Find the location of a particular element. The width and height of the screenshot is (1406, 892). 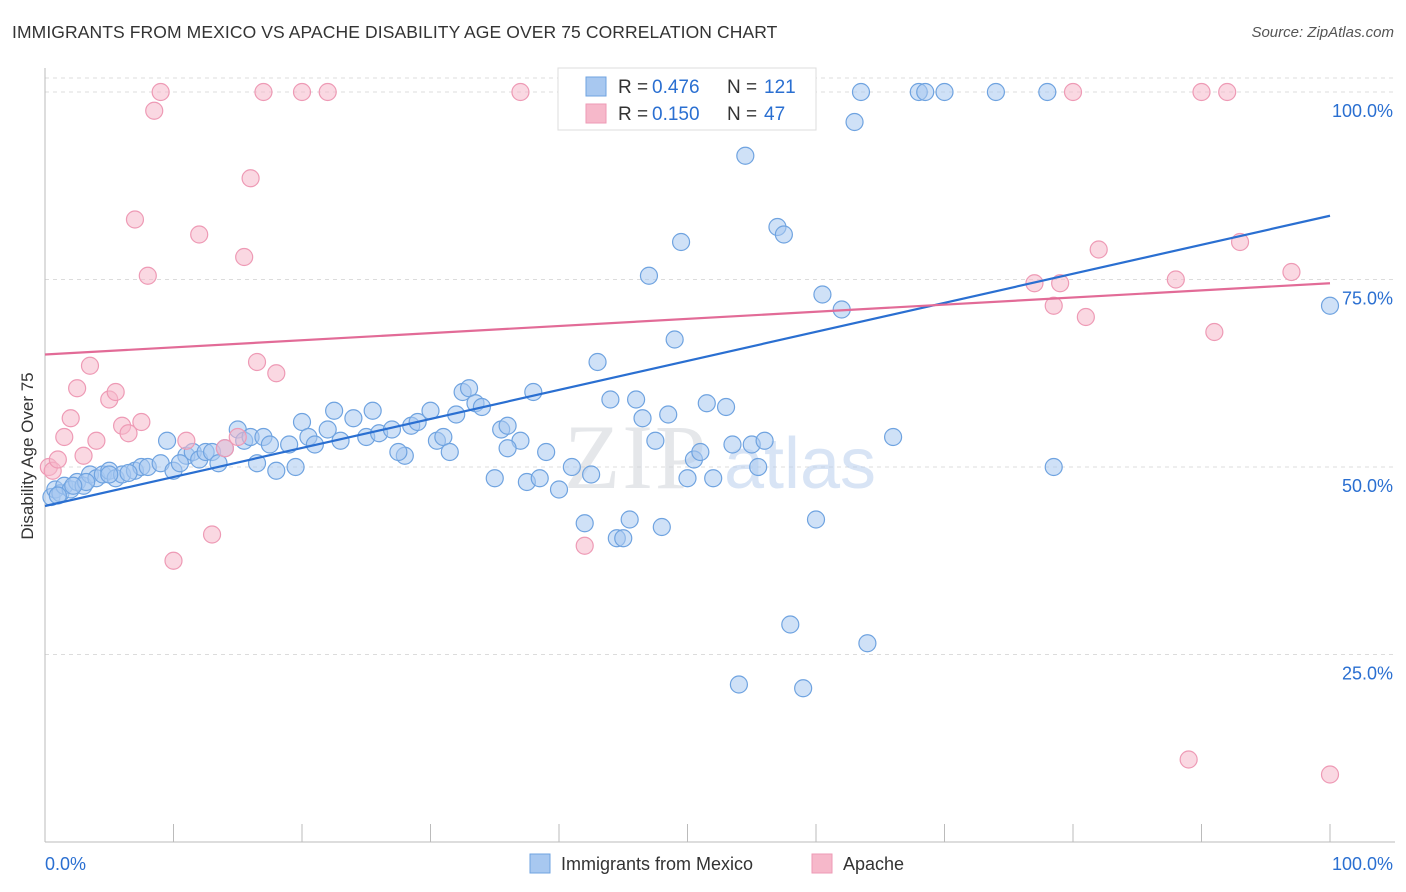

source-label: Source: ZipAtlas.com is located at coordinates (1322, 32).